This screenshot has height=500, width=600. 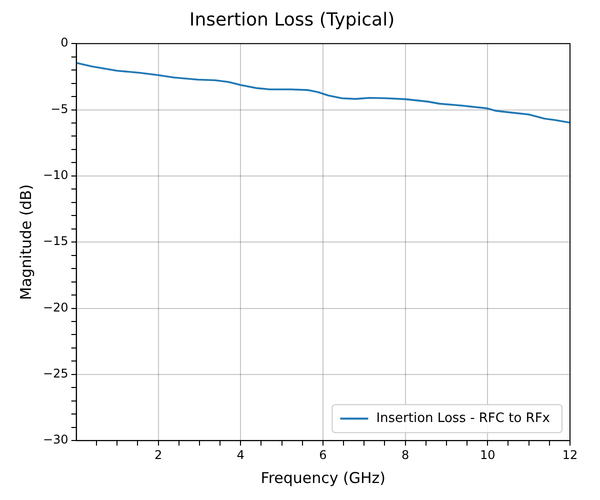 What do you see at coordinates (405, 455) in the screenshot?
I see `x-tick-label: 8` at bounding box center [405, 455].